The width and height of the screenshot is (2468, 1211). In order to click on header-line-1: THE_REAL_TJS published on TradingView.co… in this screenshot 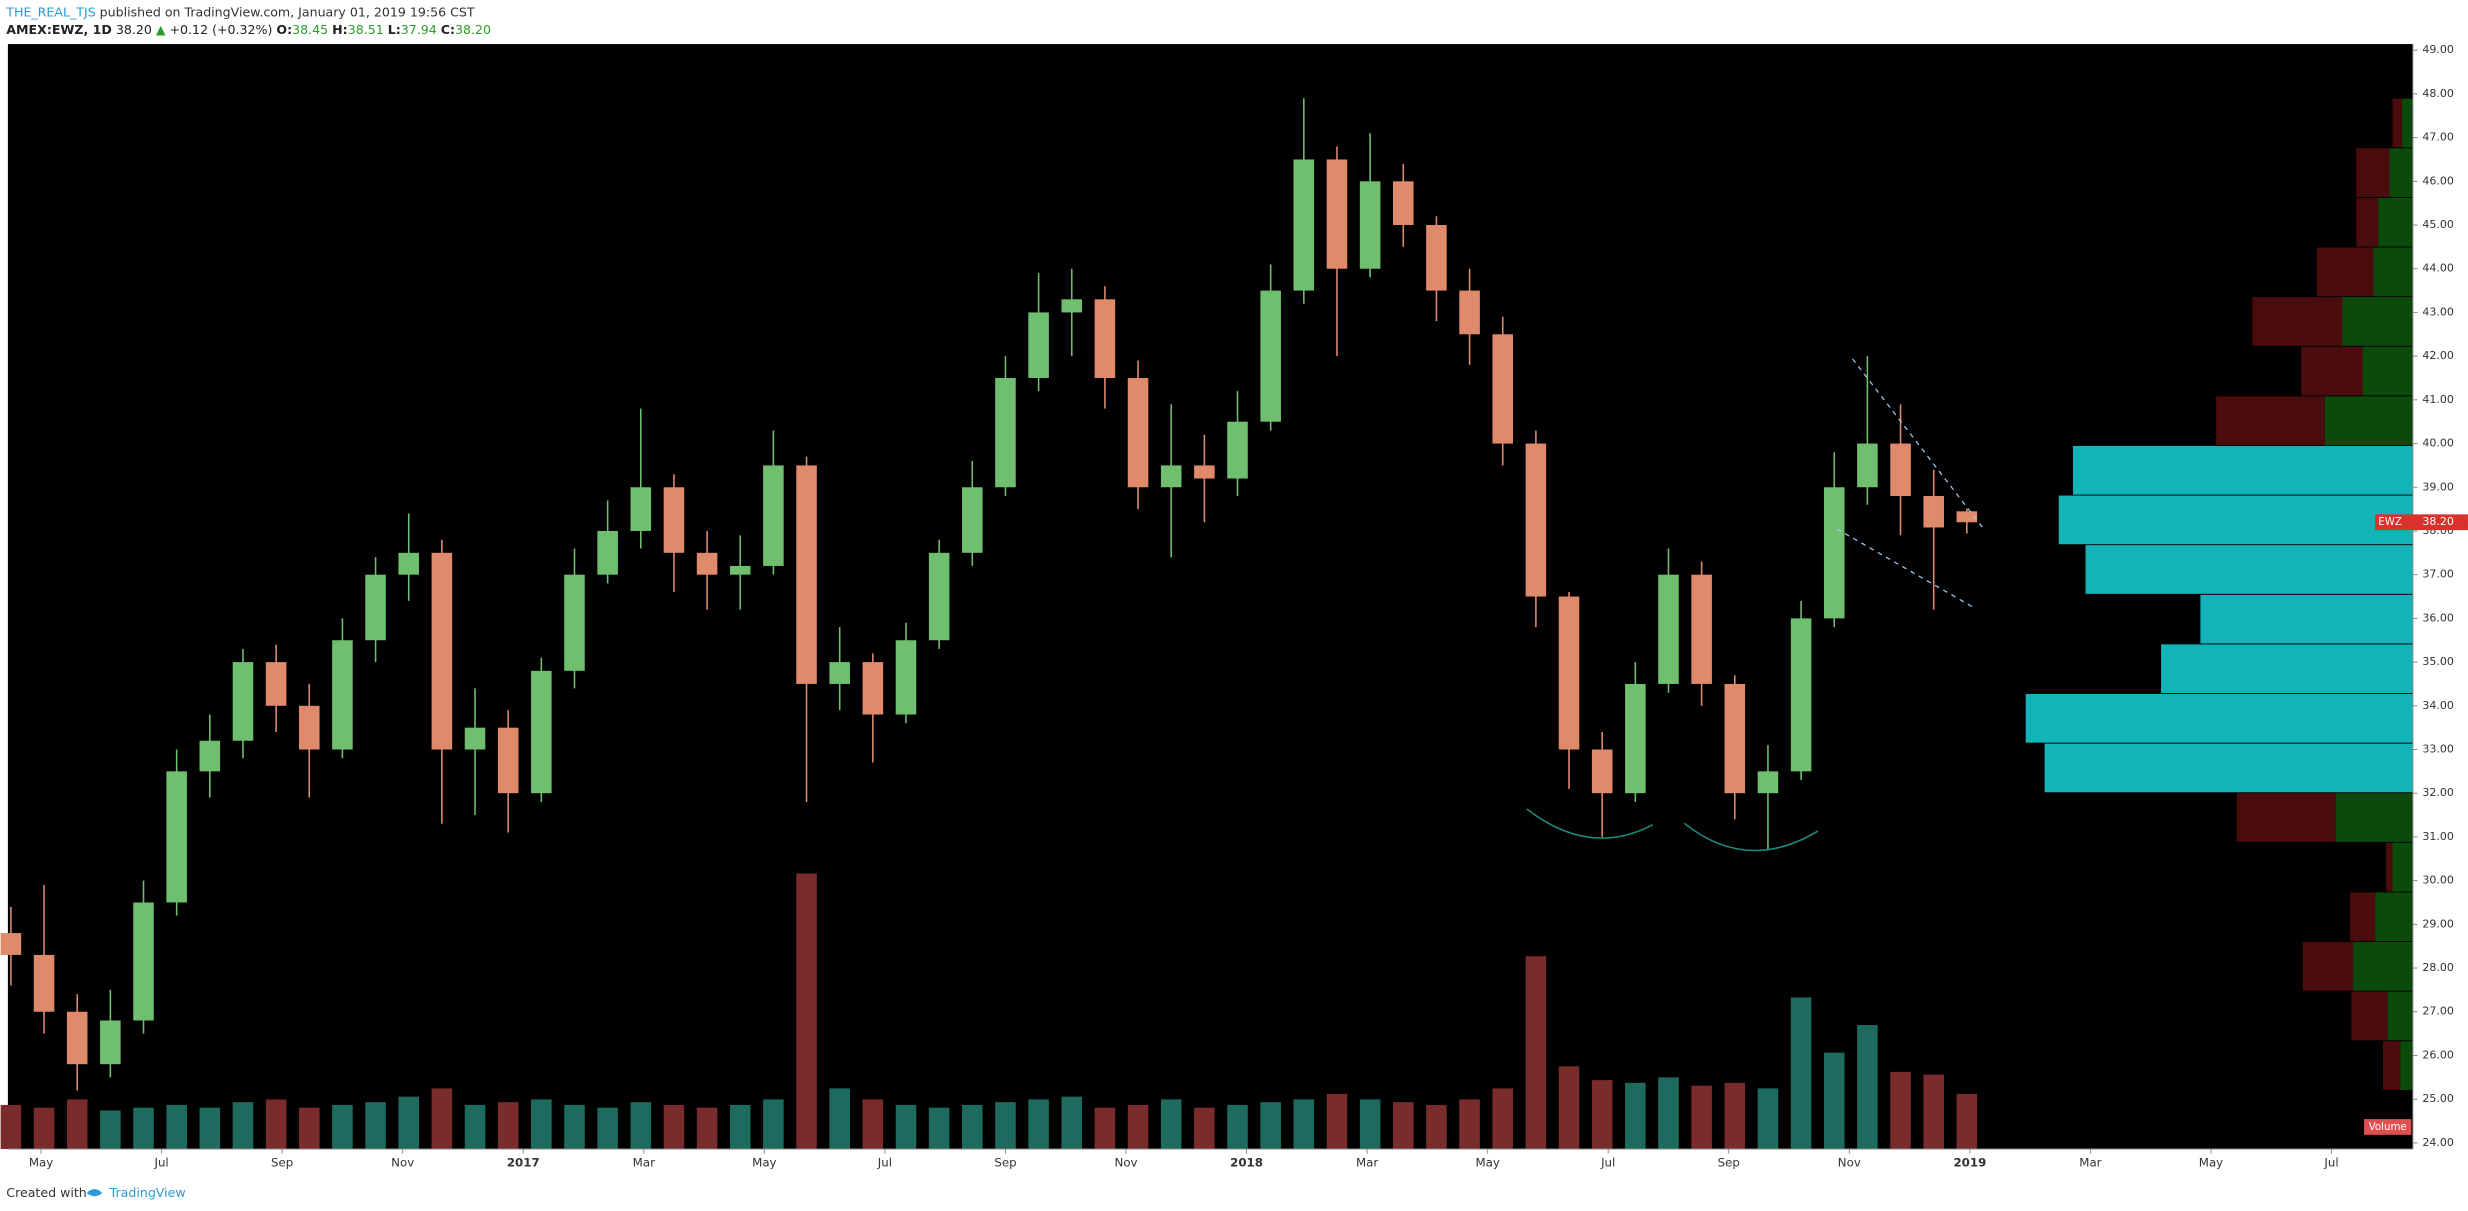, I will do `click(240, 11)`.